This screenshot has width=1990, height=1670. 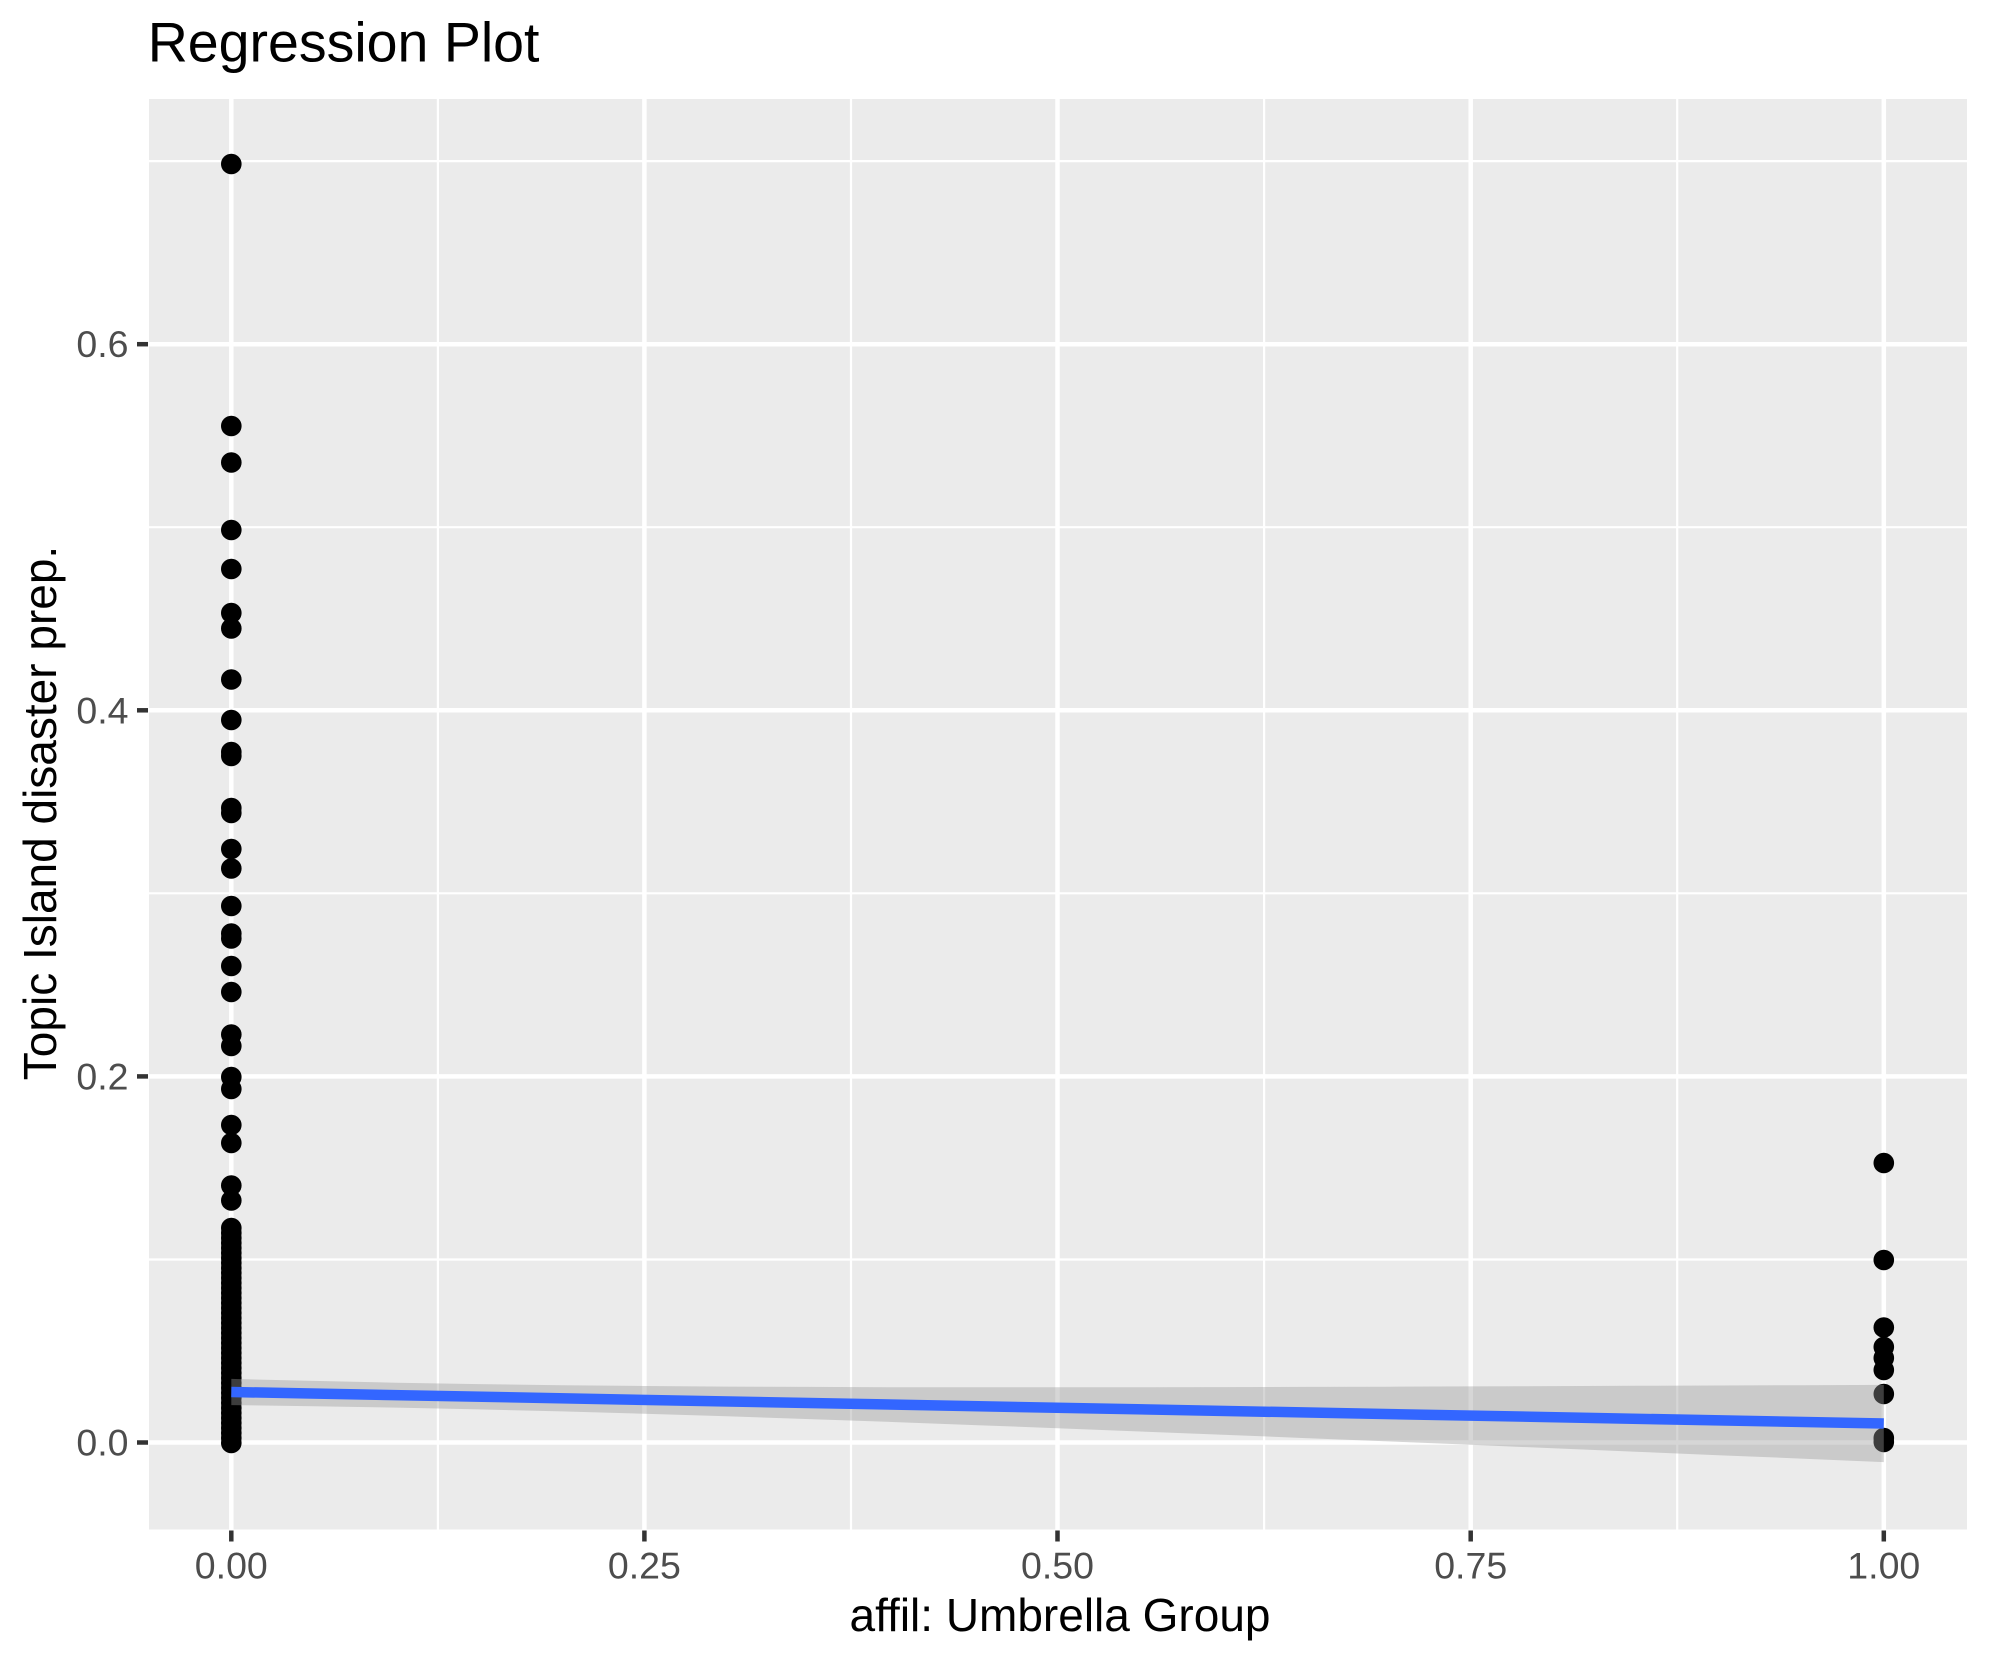 I want to click on svg-text: 0.50, so click(x=1057, y=1566).